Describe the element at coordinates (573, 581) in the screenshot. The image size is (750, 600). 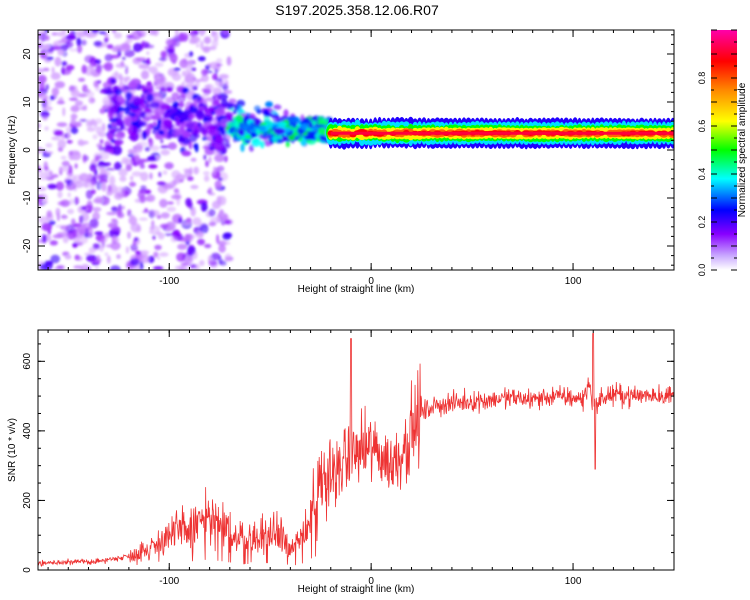
I see `x-tick-label: 100` at that location.